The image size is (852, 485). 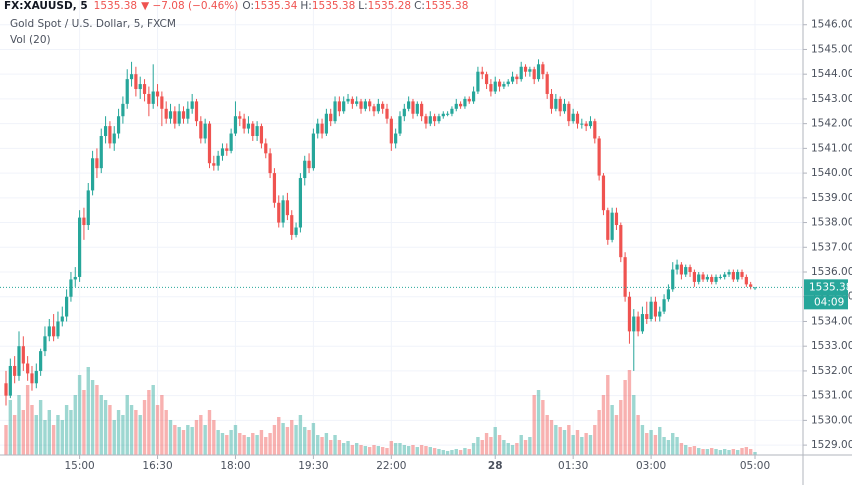 What do you see at coordinates (831, 247) in the screenshot?
I see `y-tick-label: 1537.00` at bounding box center [831, 247].